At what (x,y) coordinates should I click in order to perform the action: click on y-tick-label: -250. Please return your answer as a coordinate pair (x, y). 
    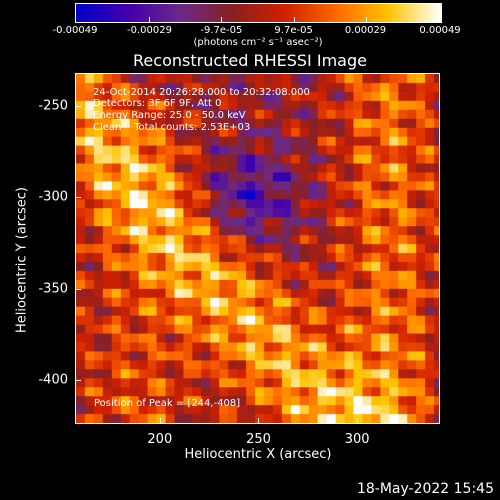
    Looking at the image, I should click on (53, 106).